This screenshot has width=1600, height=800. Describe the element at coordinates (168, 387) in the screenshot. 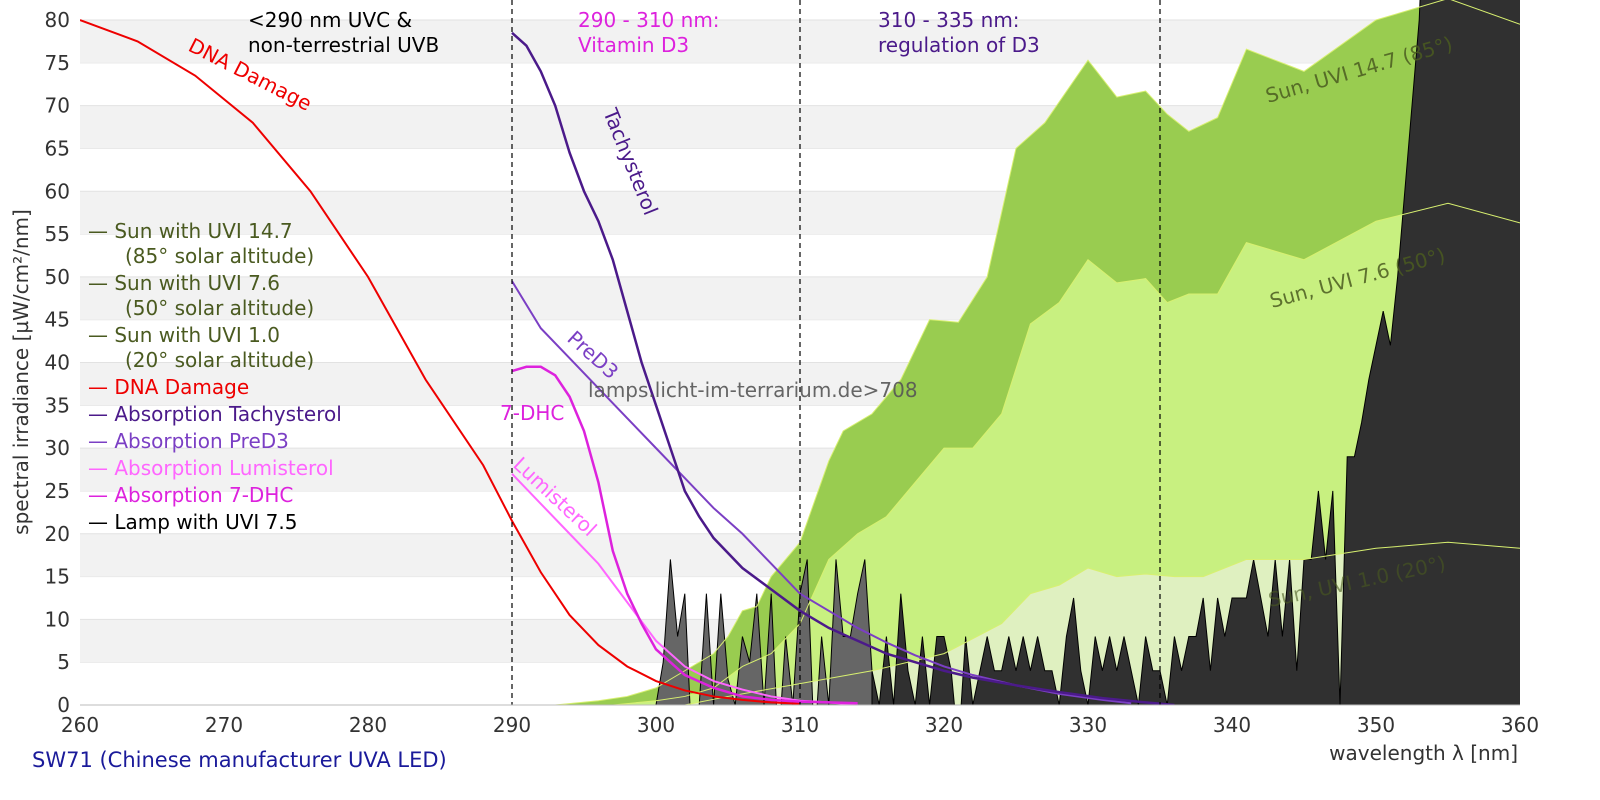

I see `legend-item: — DNA Damage` at that location.